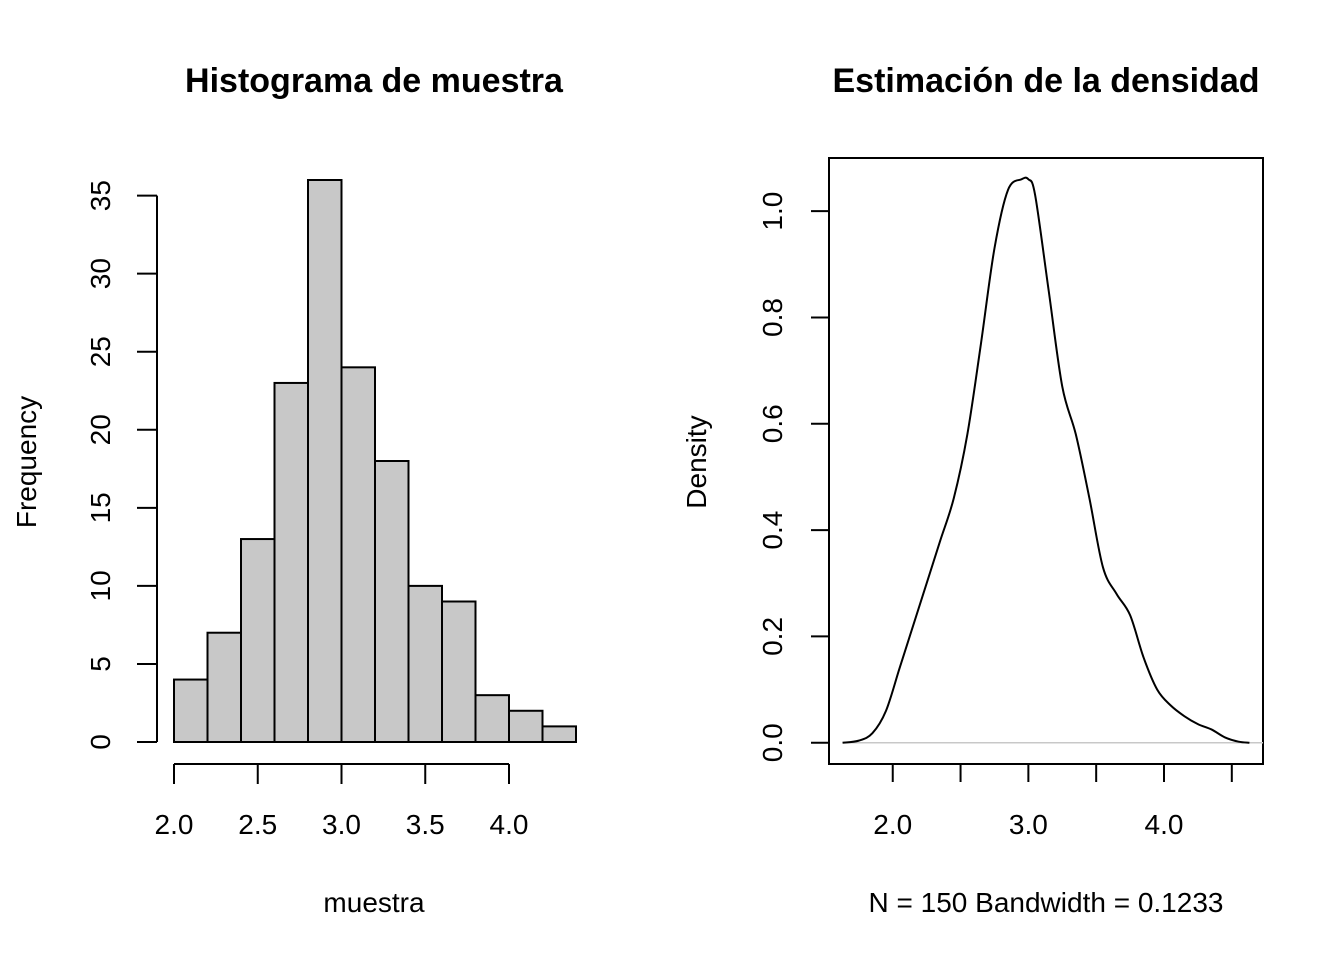  I want to click on density-y-label: Density, so click(696, 461).